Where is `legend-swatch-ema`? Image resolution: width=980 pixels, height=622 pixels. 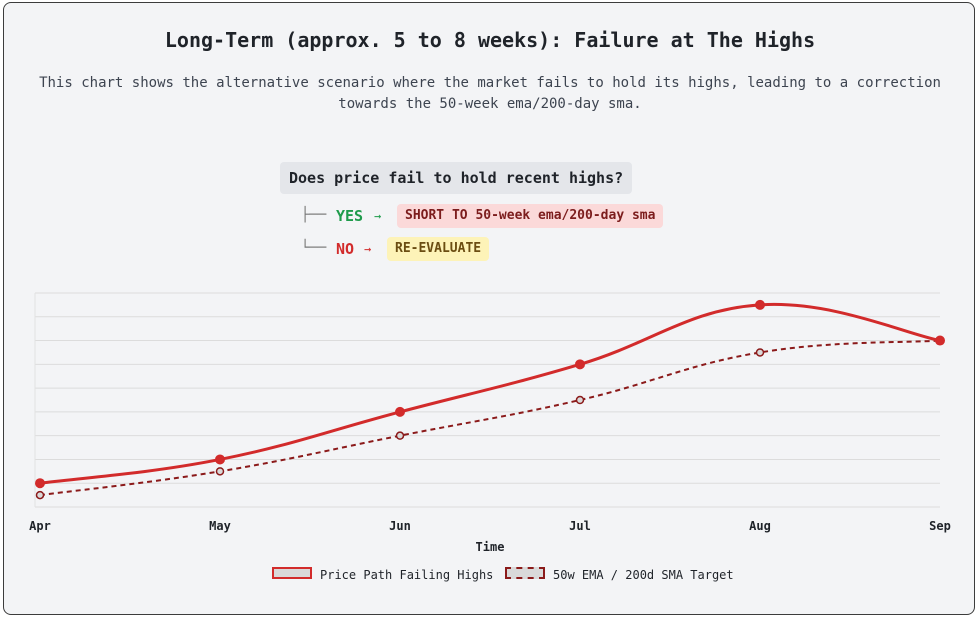 legend-swatch-ema is located at coordinates (525, 573).